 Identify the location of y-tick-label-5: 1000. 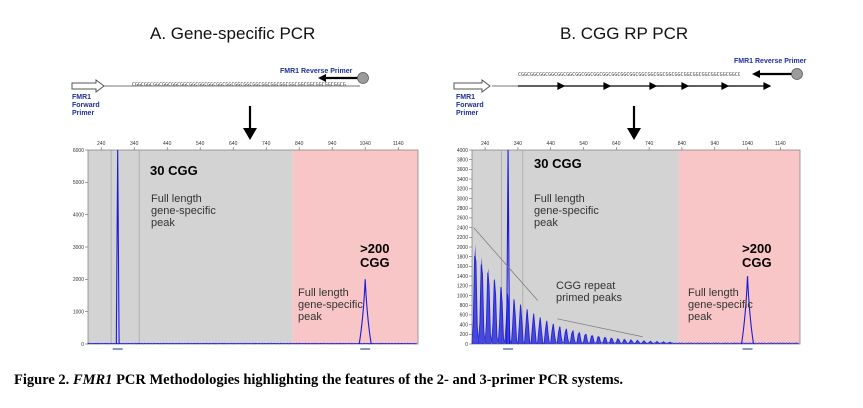
(462, 296).